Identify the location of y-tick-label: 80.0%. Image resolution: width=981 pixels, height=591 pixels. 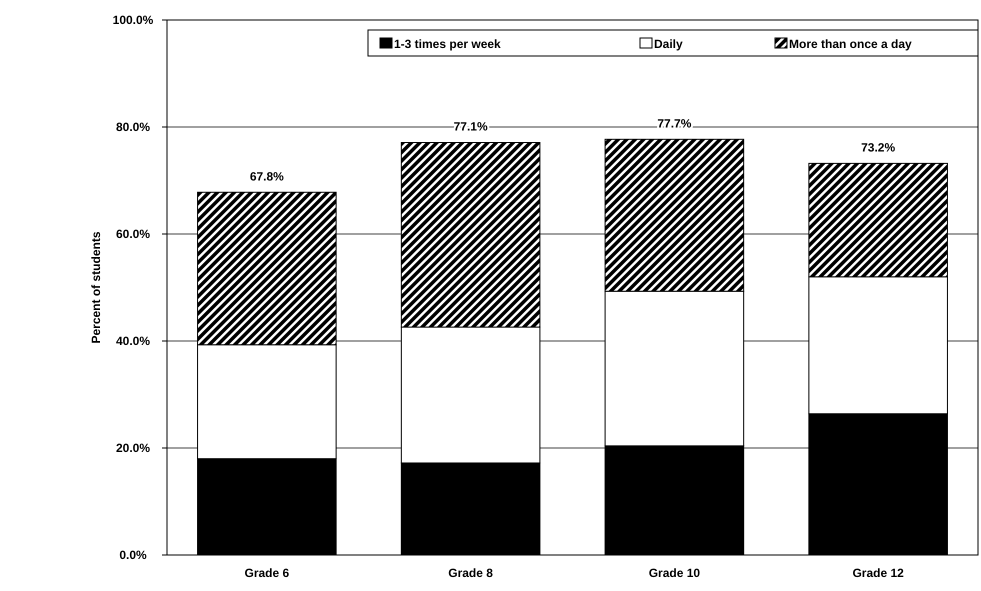
(133, 127).